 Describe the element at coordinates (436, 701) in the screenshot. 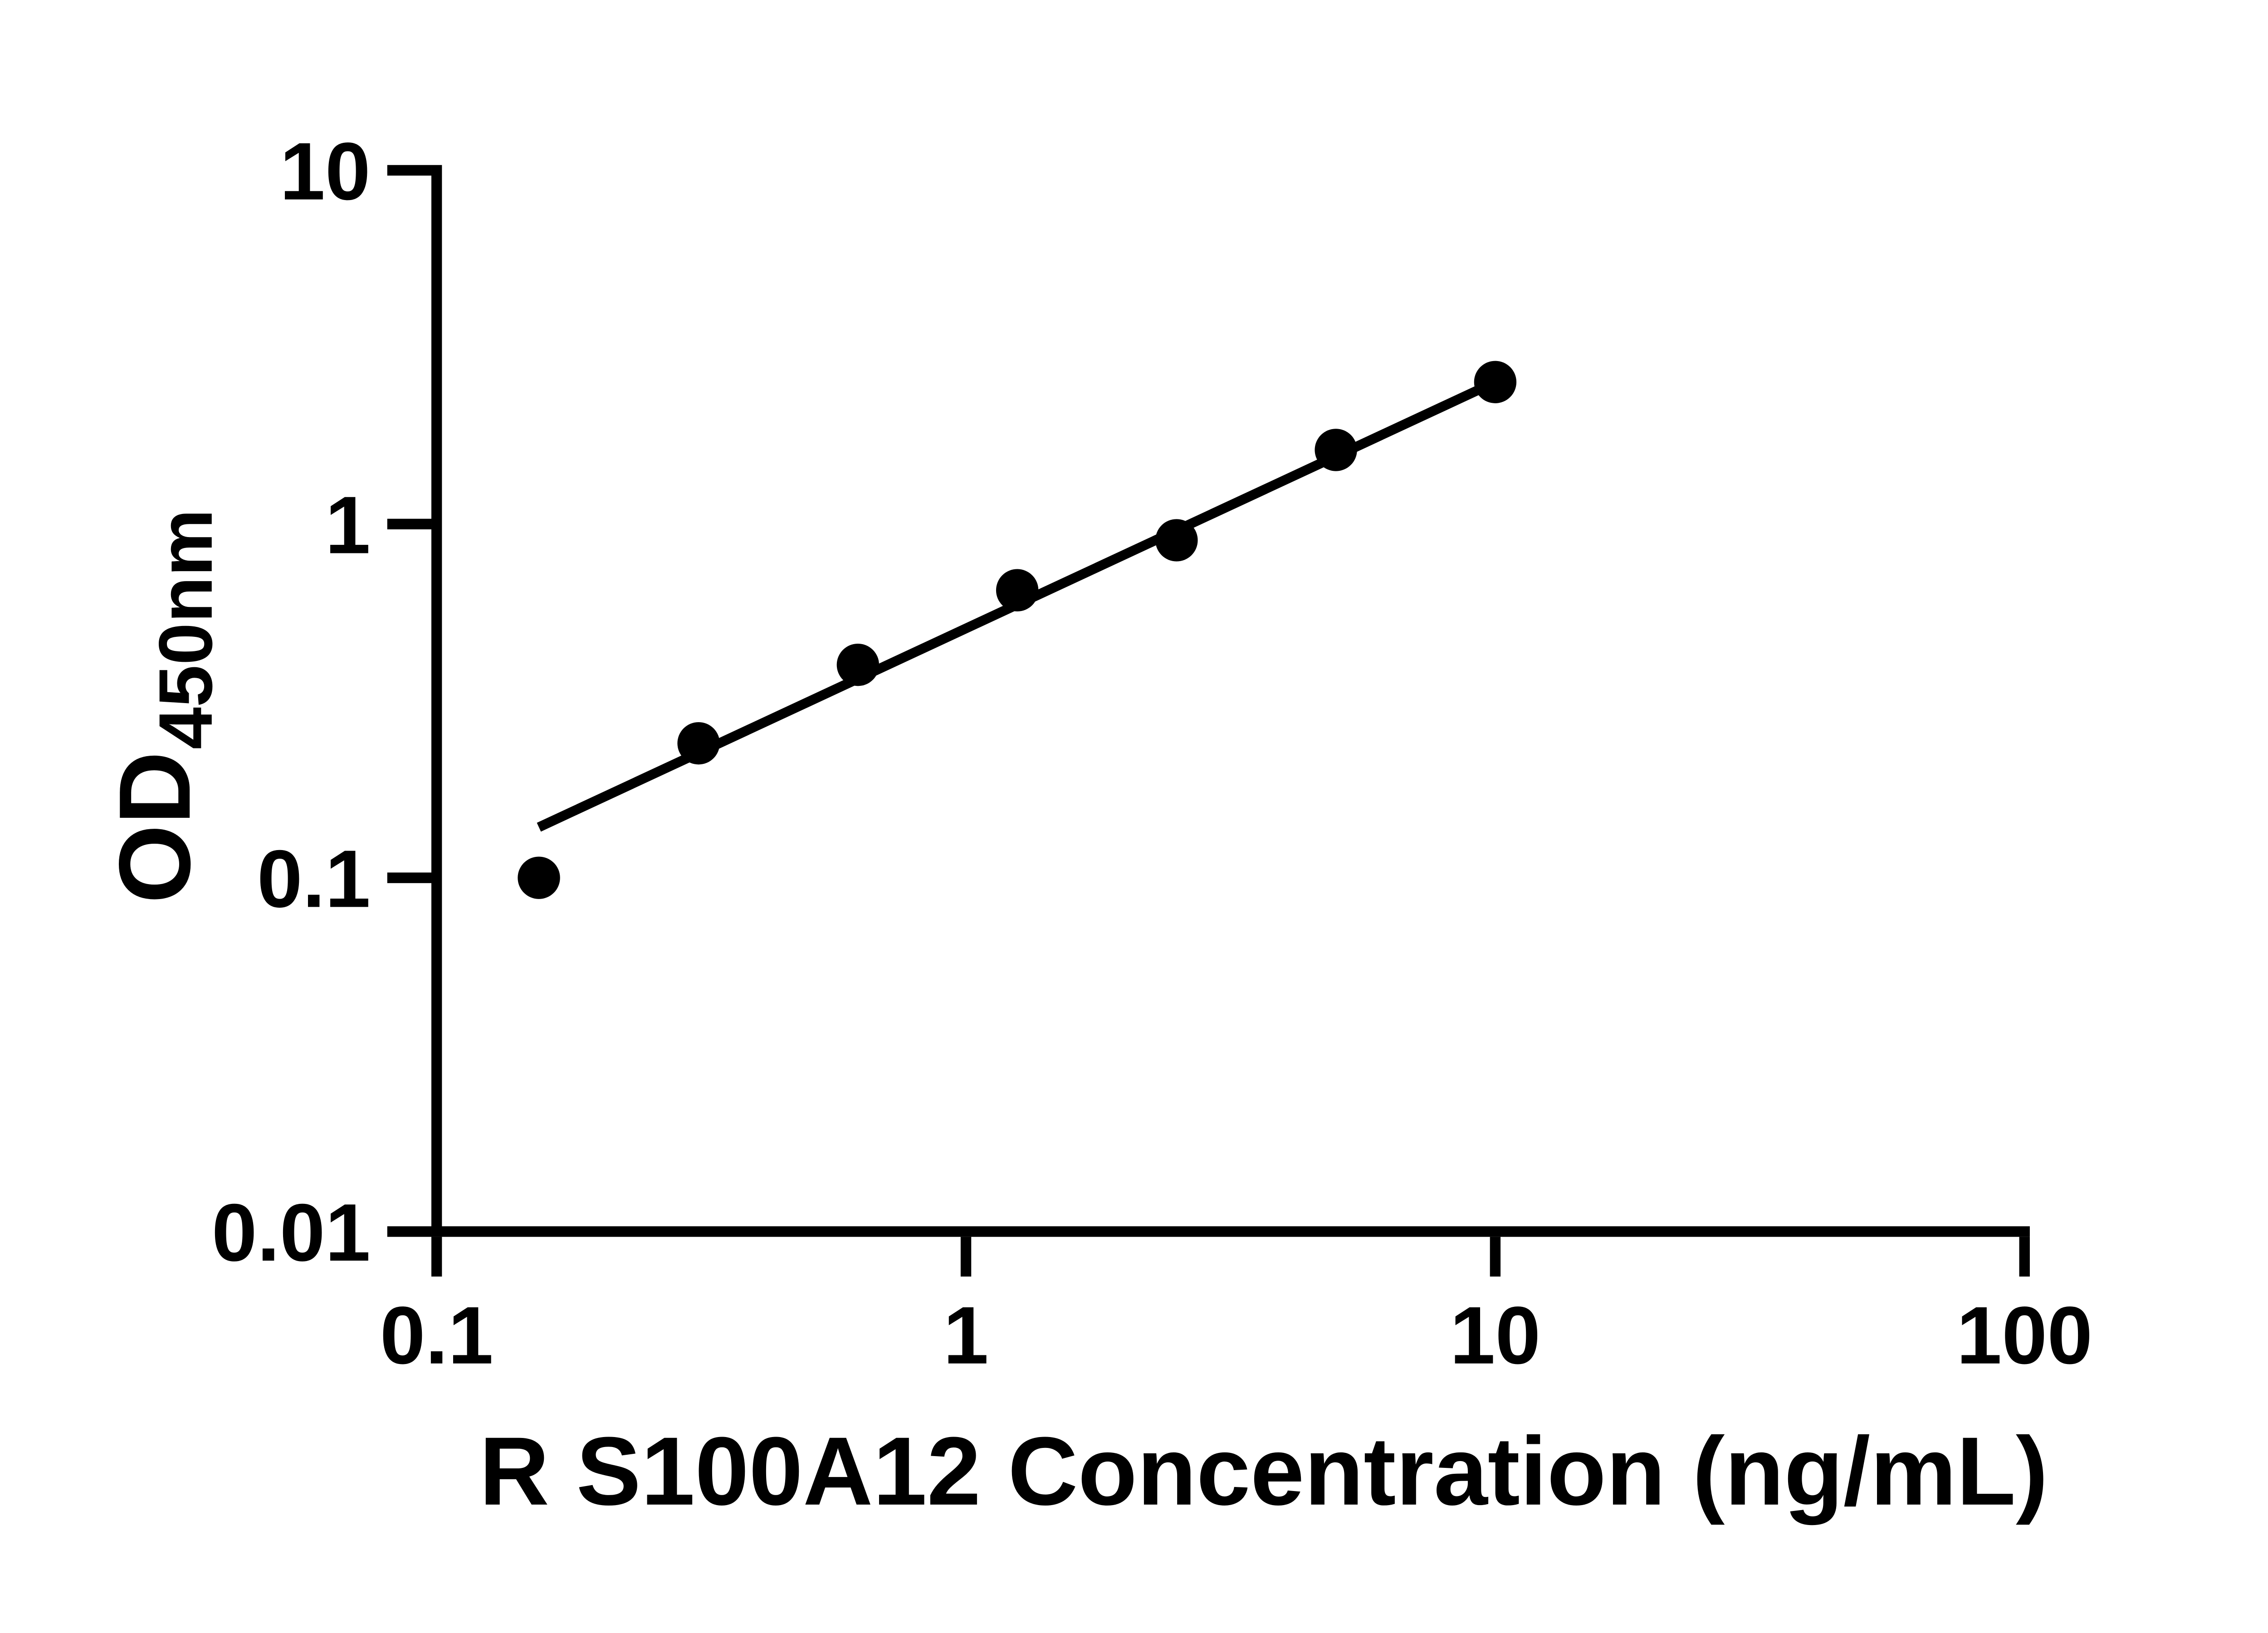

I see `y-axis-line` at that location.